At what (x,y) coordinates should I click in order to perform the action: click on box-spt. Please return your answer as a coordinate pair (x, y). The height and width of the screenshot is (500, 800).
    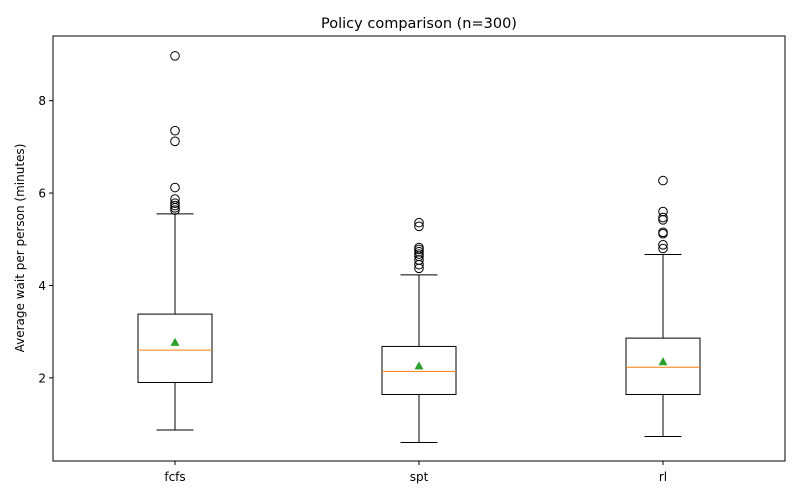
    Looking at the image, I should click on (419, 370).